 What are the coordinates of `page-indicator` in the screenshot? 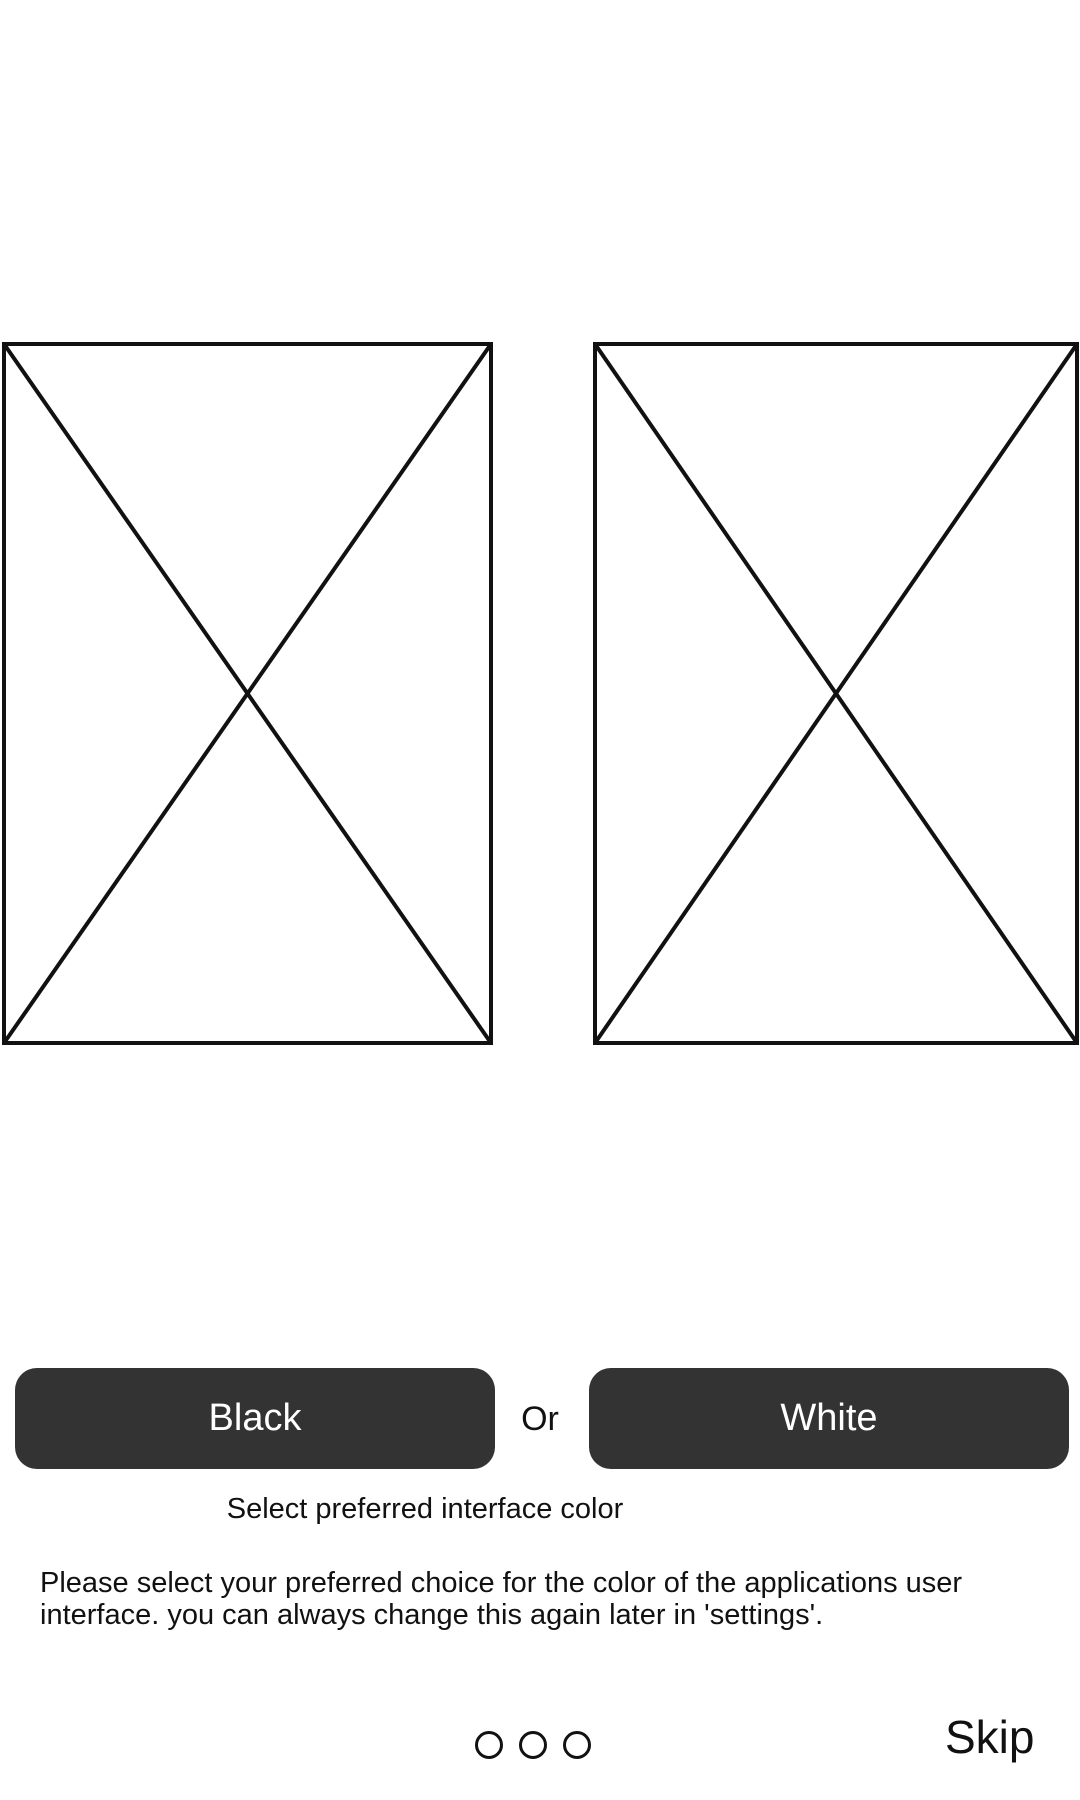 It's located at (533, 1745).